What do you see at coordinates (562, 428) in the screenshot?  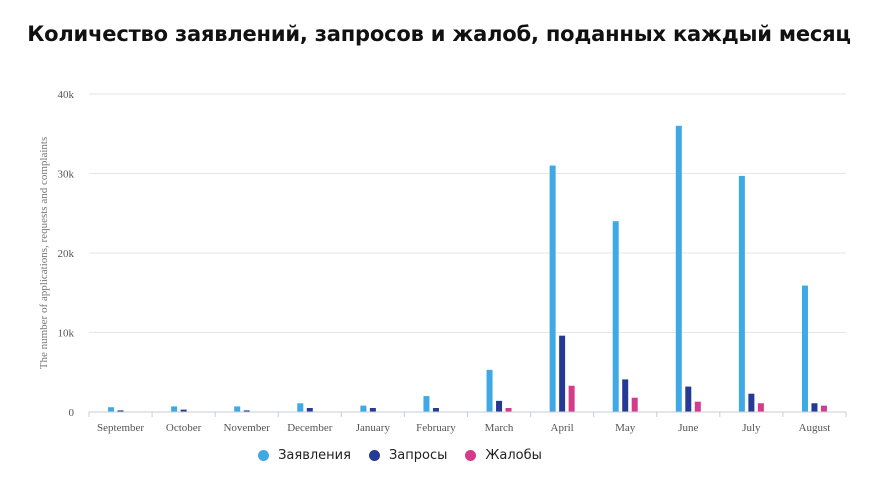 I see `x-tick-label: April` at bounding box center [562, 428].